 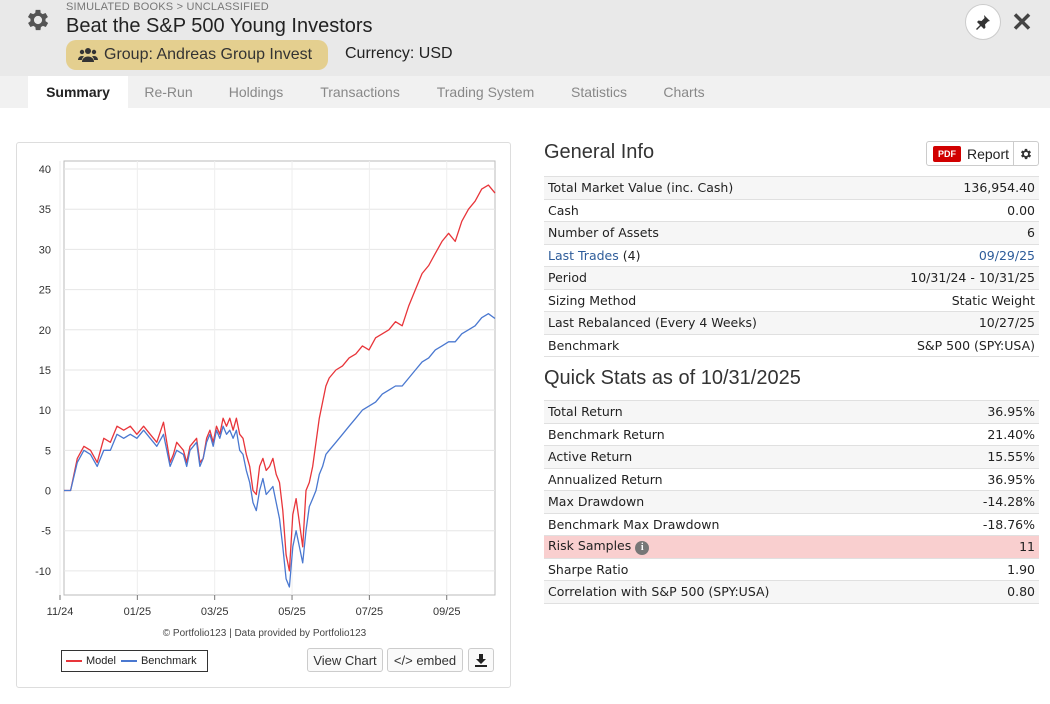 I want to click on legend-benchmark: Benchmark, so click(x=158, y=661).